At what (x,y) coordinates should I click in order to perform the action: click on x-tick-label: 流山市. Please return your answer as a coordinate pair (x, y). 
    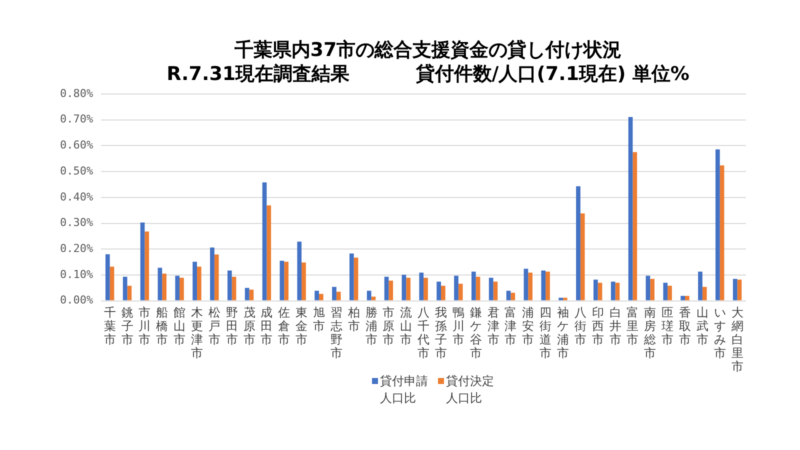
    Looking at the image, I should click on (406, 326).